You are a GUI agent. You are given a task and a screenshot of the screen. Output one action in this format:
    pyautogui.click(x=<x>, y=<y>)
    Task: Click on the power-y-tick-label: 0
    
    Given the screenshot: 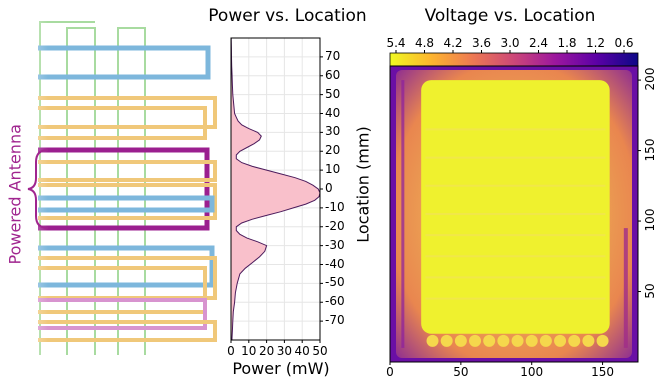 What is the action you would take?
    pyautogui.click(x=329, y=188)
    